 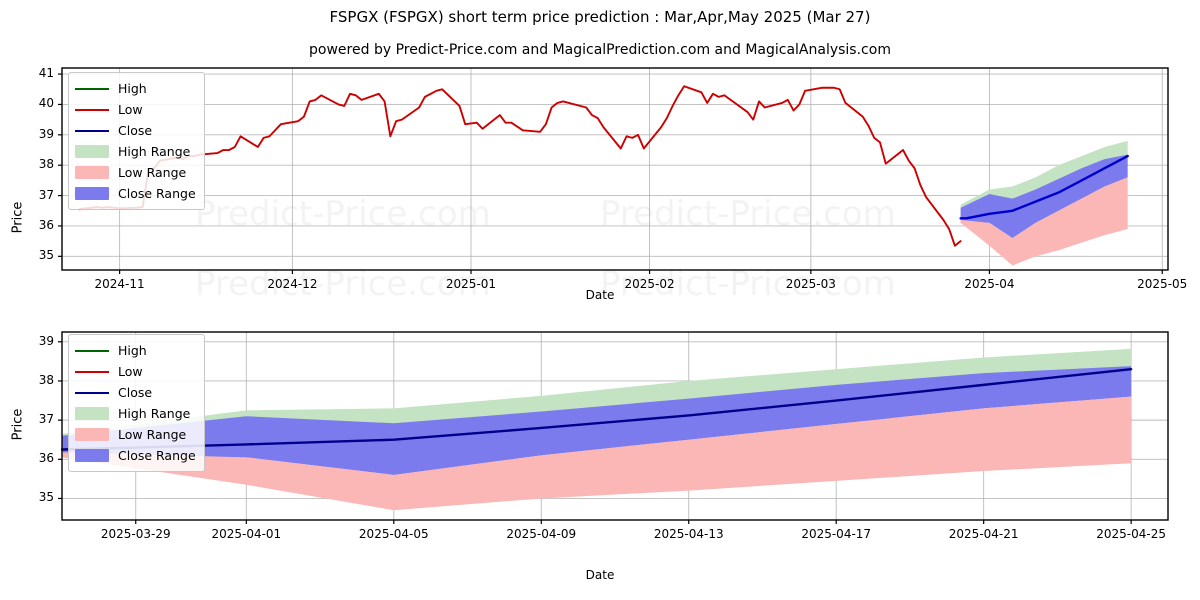 What do you see at coordinates (600, 295) in the screenshot?
I see `top-chart-x-axis-label: Date` at bounding box center [600, 295].